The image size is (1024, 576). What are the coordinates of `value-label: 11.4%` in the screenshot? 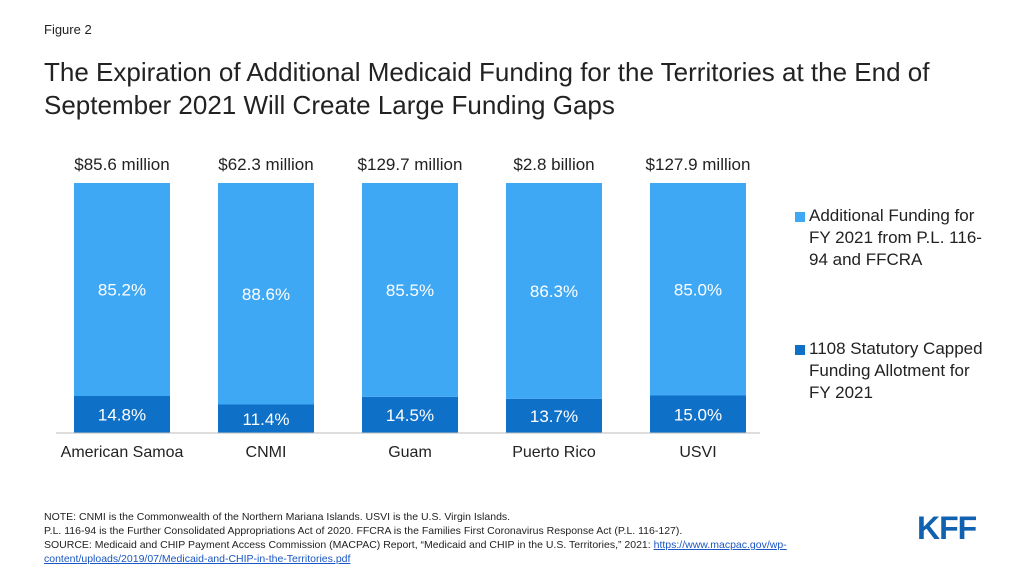 It's located at (266, 419).